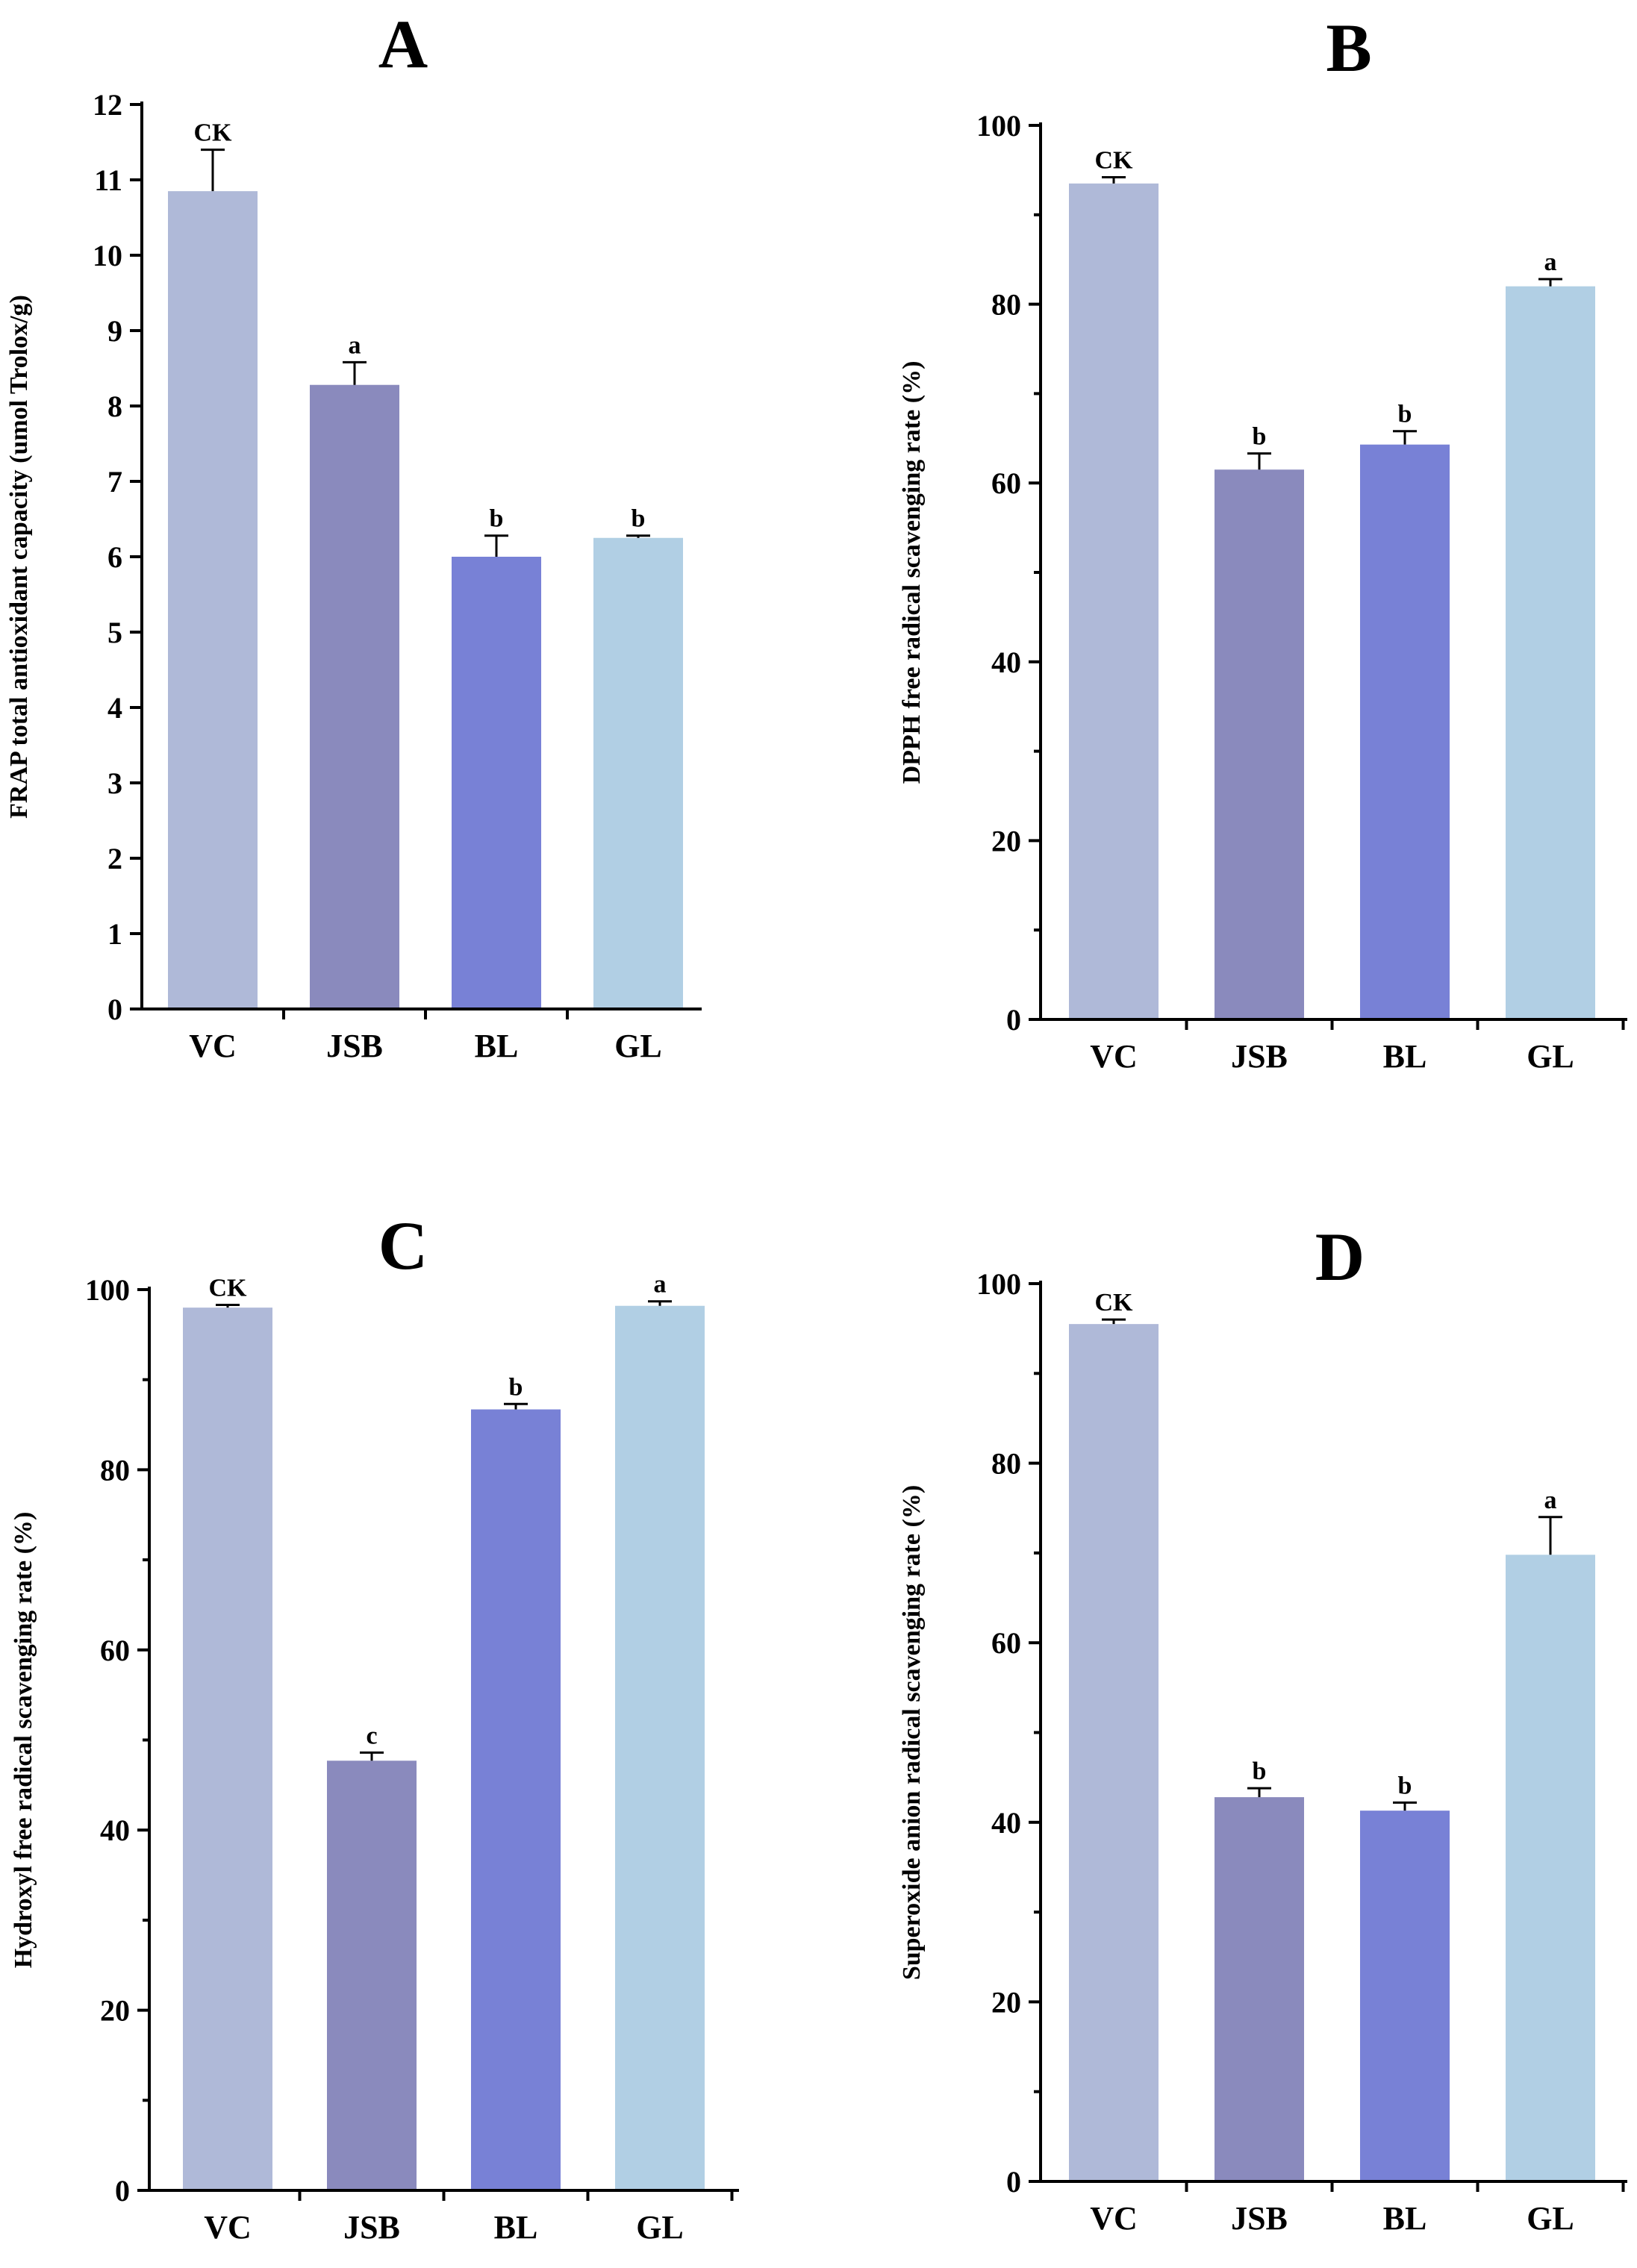 Image resolution: width=1637 pixels, height=2268 pixels. What do you see at coordinates (114, 406) in the screenshot?
I see `y-tick-label: 8` at bounding box center [114, 406].